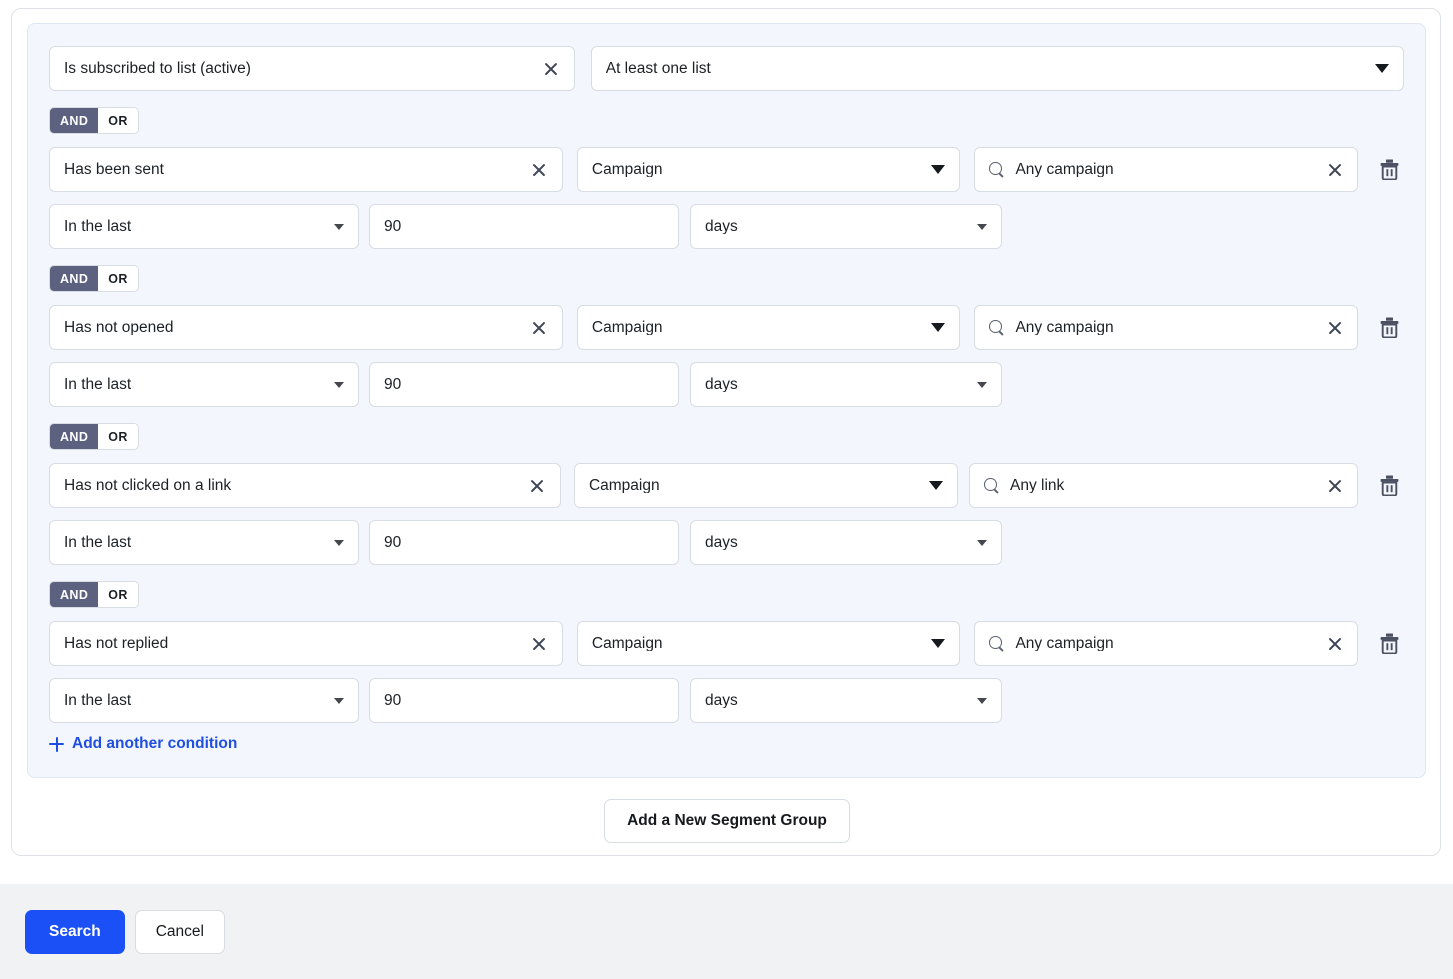 The image size is (1453, 979). Describe the element at coordinates (768, 327) in the screenshot. I see `target-type-select-2: Campaign` at that location.